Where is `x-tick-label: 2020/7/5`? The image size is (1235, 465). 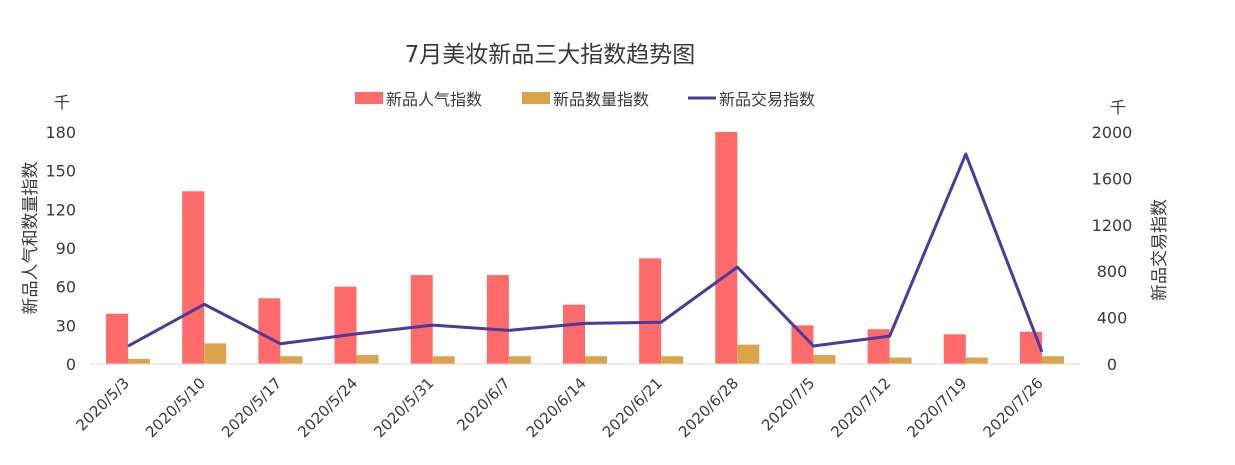 x-tick-label: 2020/7/5 is located at coordinates (788, 404).